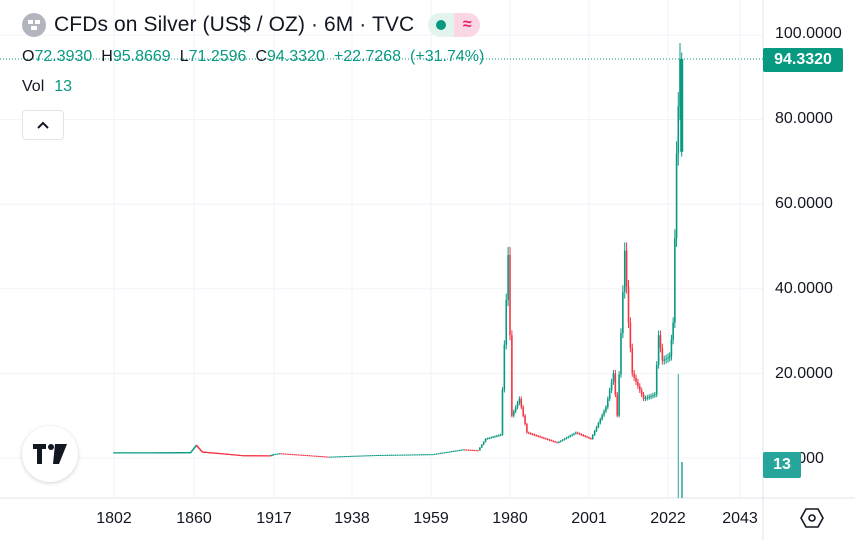 This screenshot has width=855, height=540. Describe the element at coordinates (184, 56) in the screenshot. I see `low-label: L` at that location.